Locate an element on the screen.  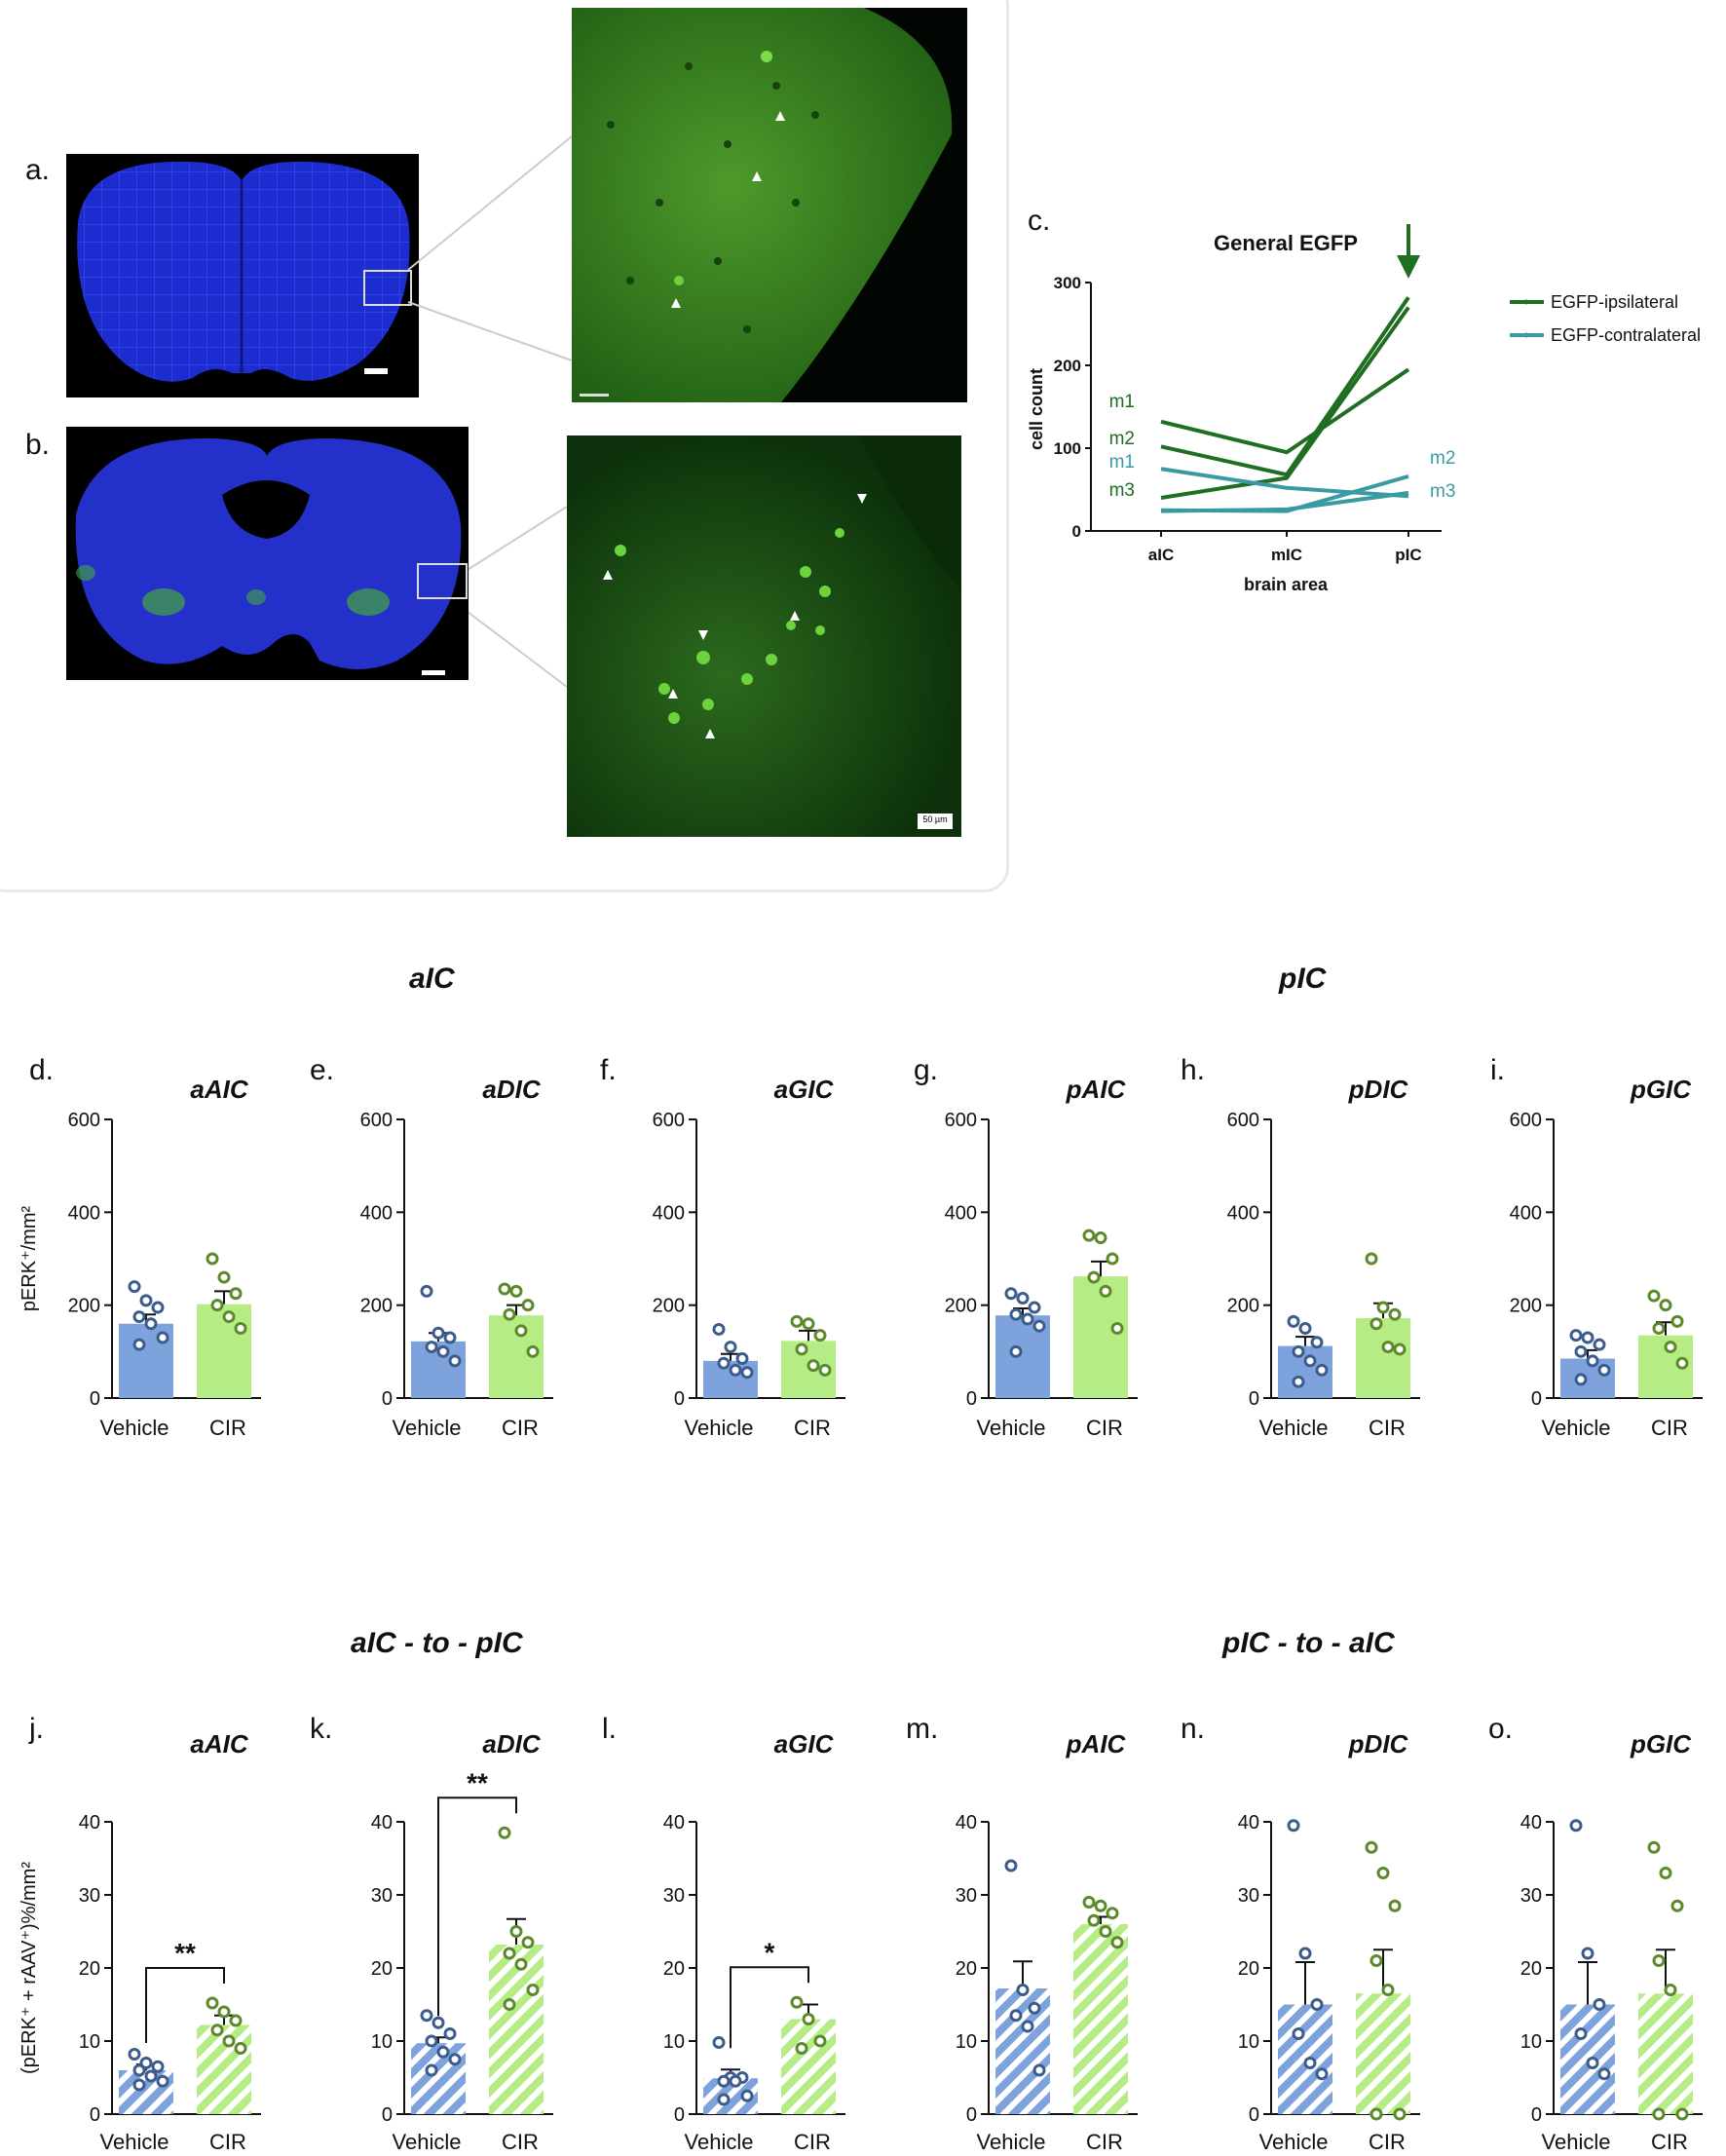
section-title-aic: aIC is located at coordinates (432, 979).